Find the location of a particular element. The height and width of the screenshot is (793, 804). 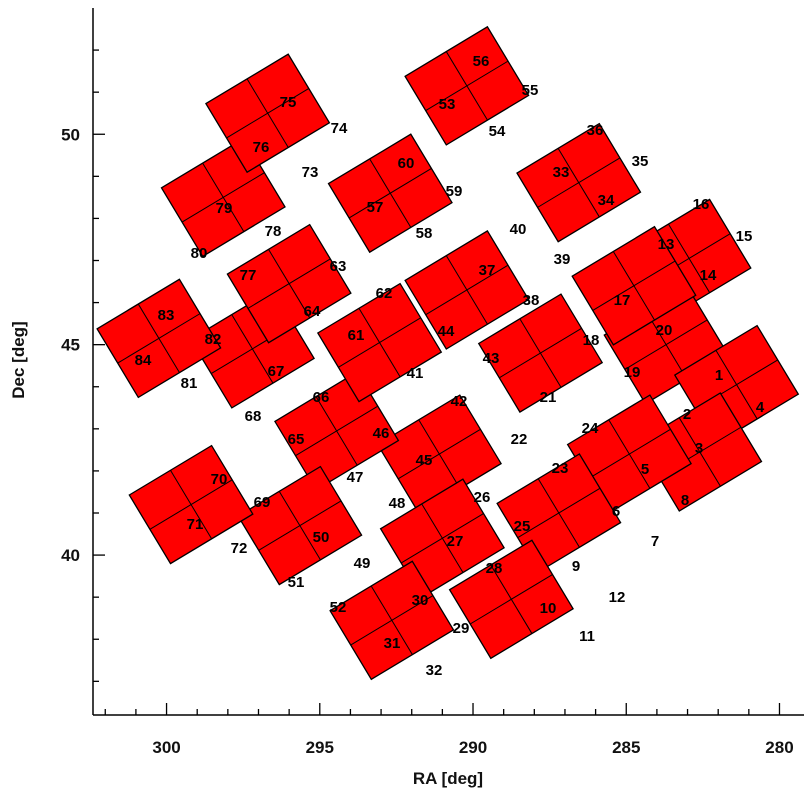

ccd-number-label: 76 is located at coordinates (261, 147).